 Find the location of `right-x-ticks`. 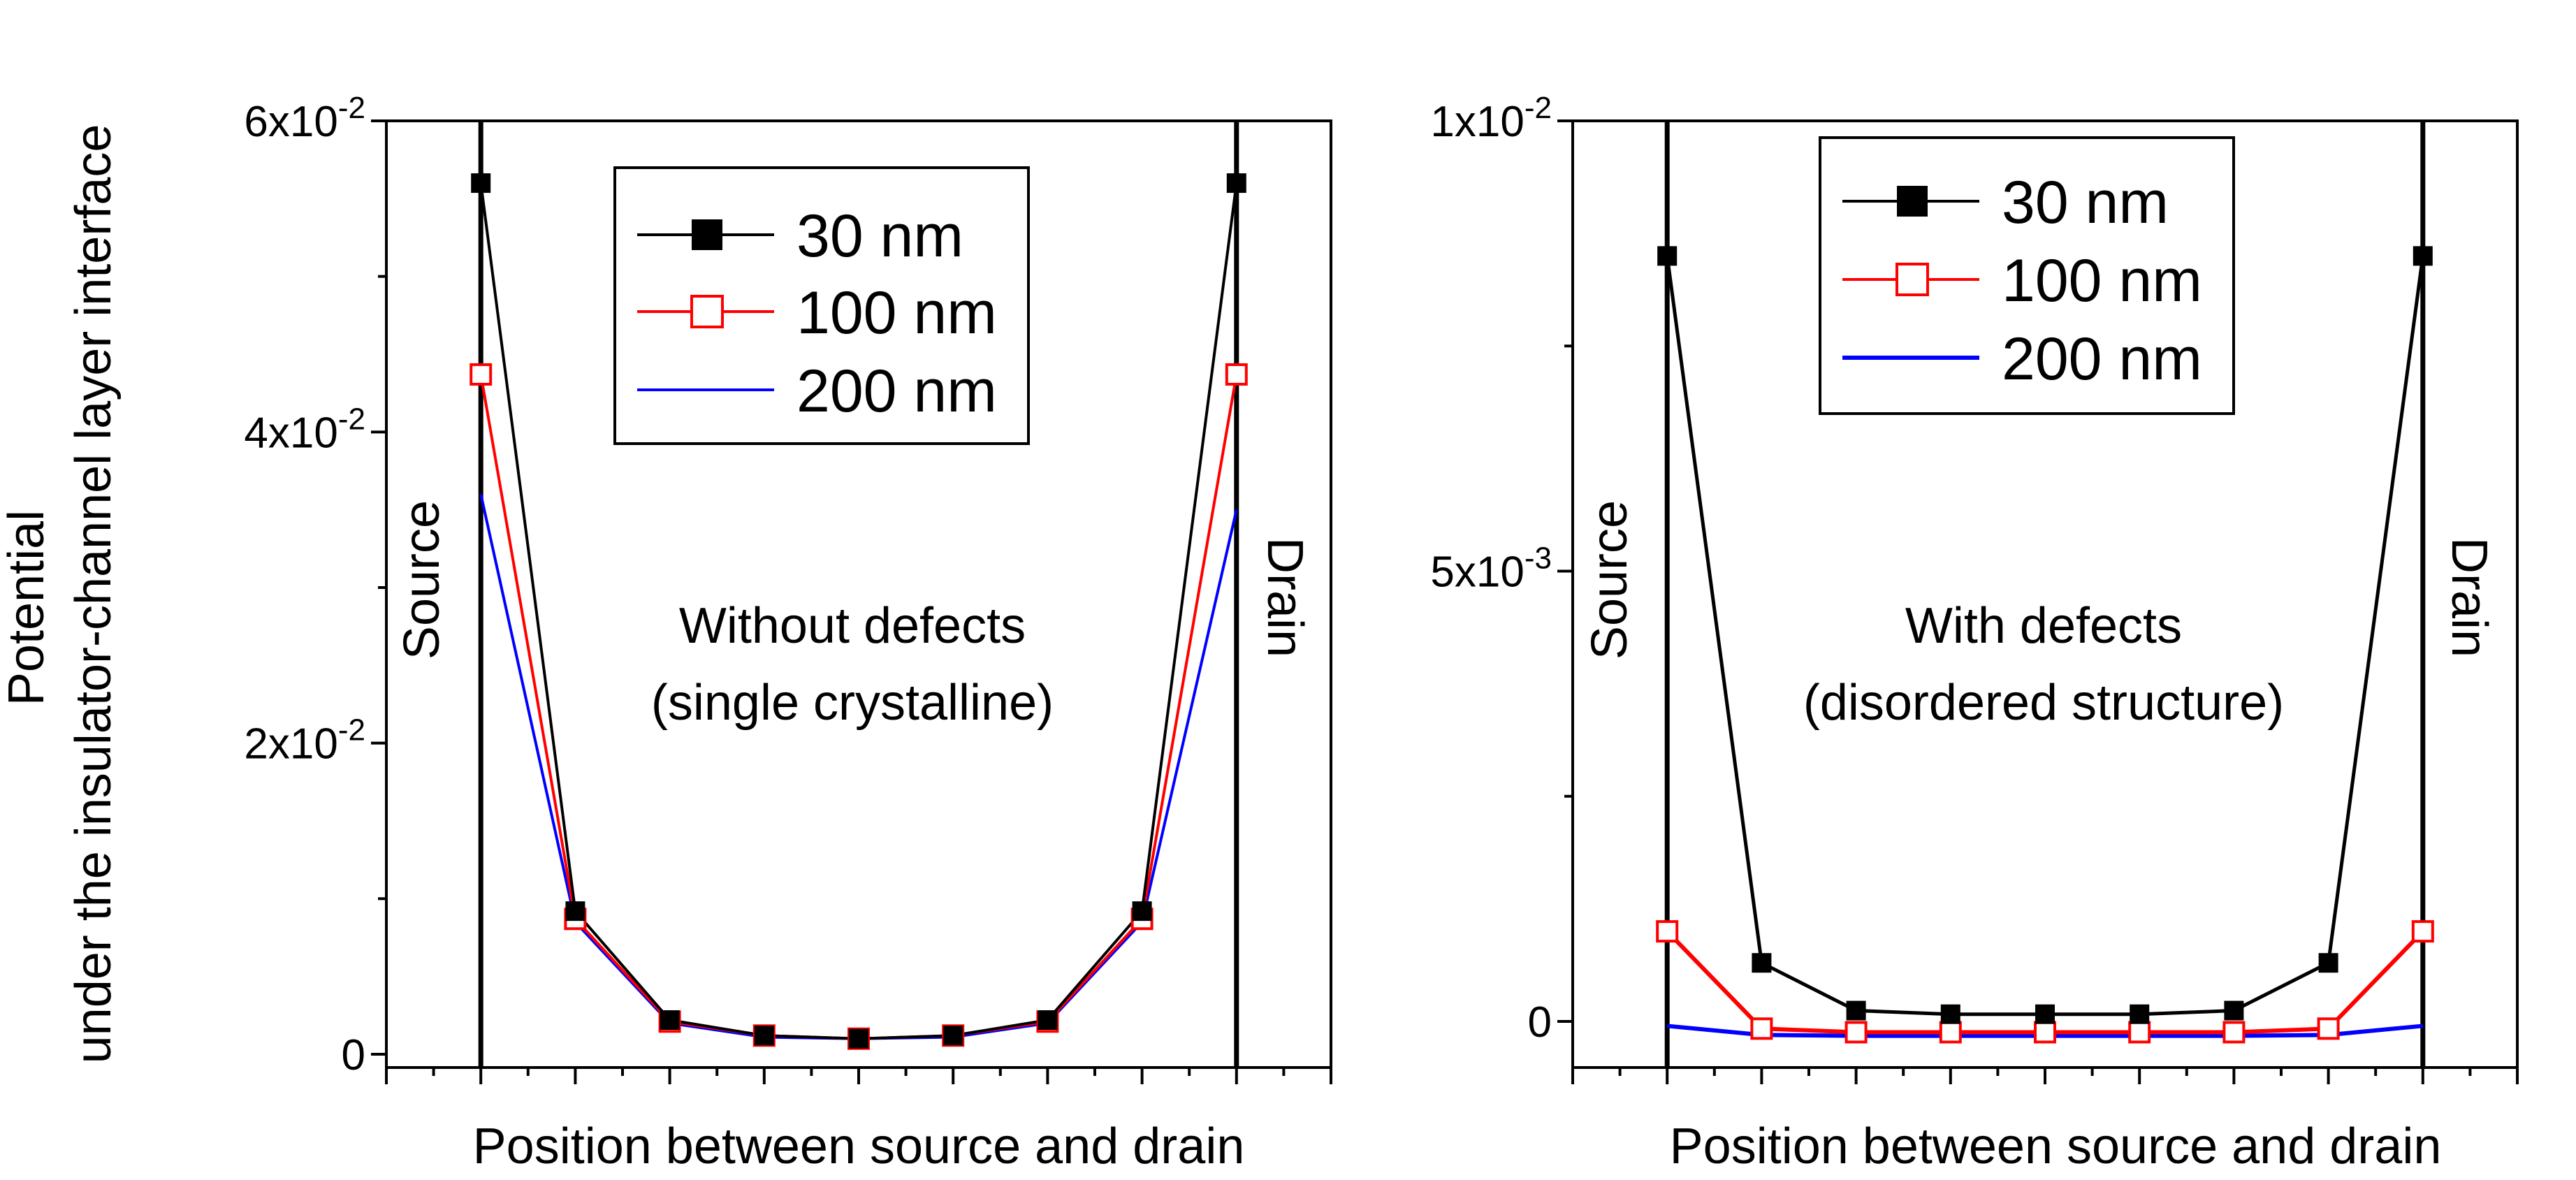

right-x-ticks is located at coordinates (2045, 1076).